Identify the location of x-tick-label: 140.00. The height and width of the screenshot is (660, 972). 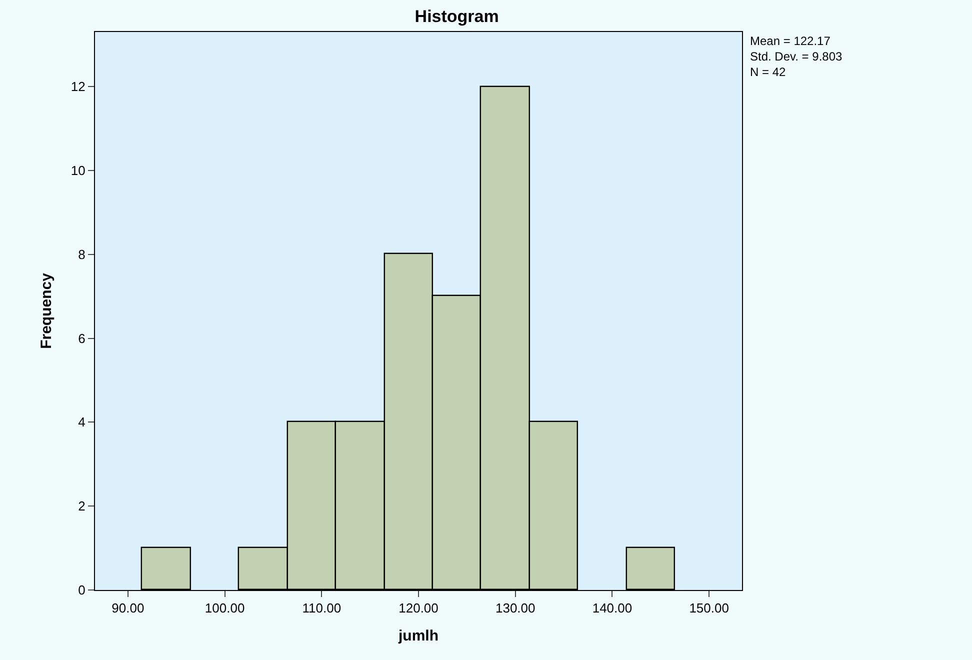
(612, 608).